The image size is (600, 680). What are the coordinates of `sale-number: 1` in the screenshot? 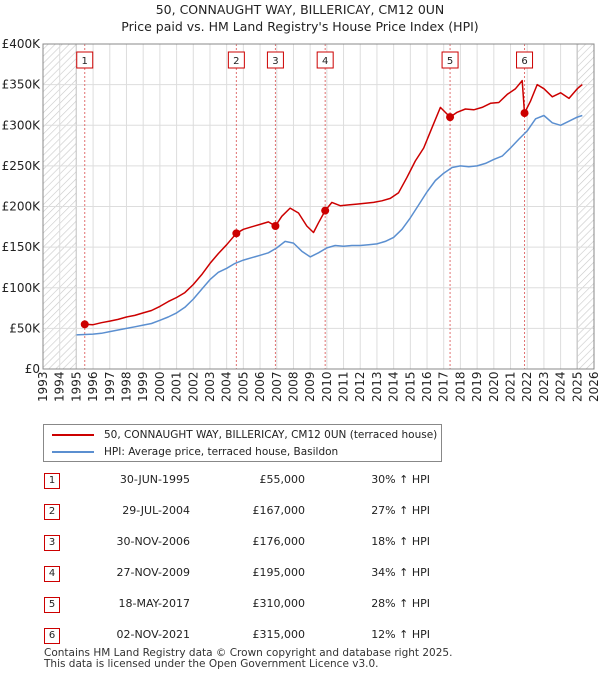 It's located at (52, 481).